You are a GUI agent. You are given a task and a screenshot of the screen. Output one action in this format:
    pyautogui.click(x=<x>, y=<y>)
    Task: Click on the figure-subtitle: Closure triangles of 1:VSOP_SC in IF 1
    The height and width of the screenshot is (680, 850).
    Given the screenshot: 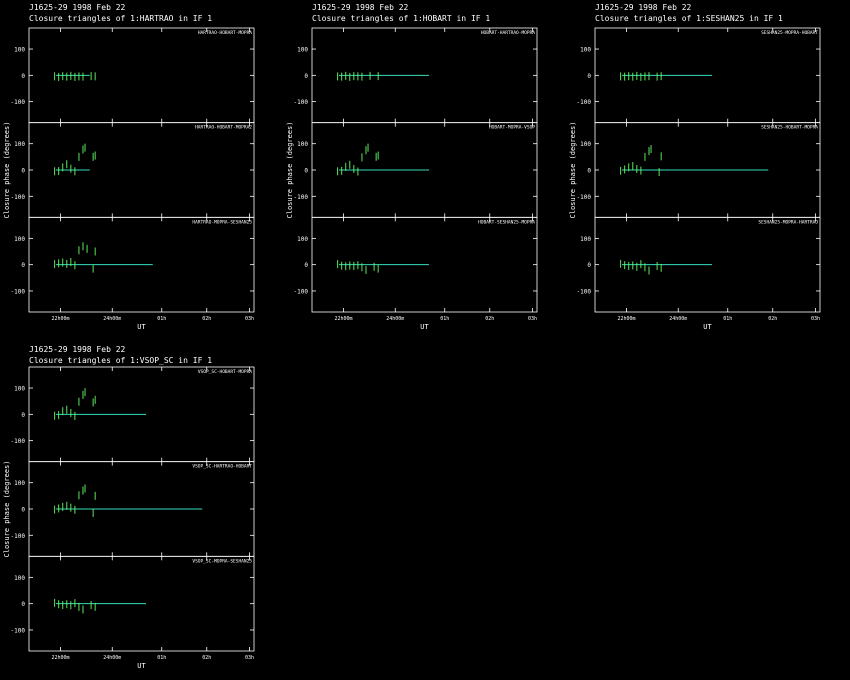 What is the action you would take?
    pyautogui.click(x=120, y=360)
    